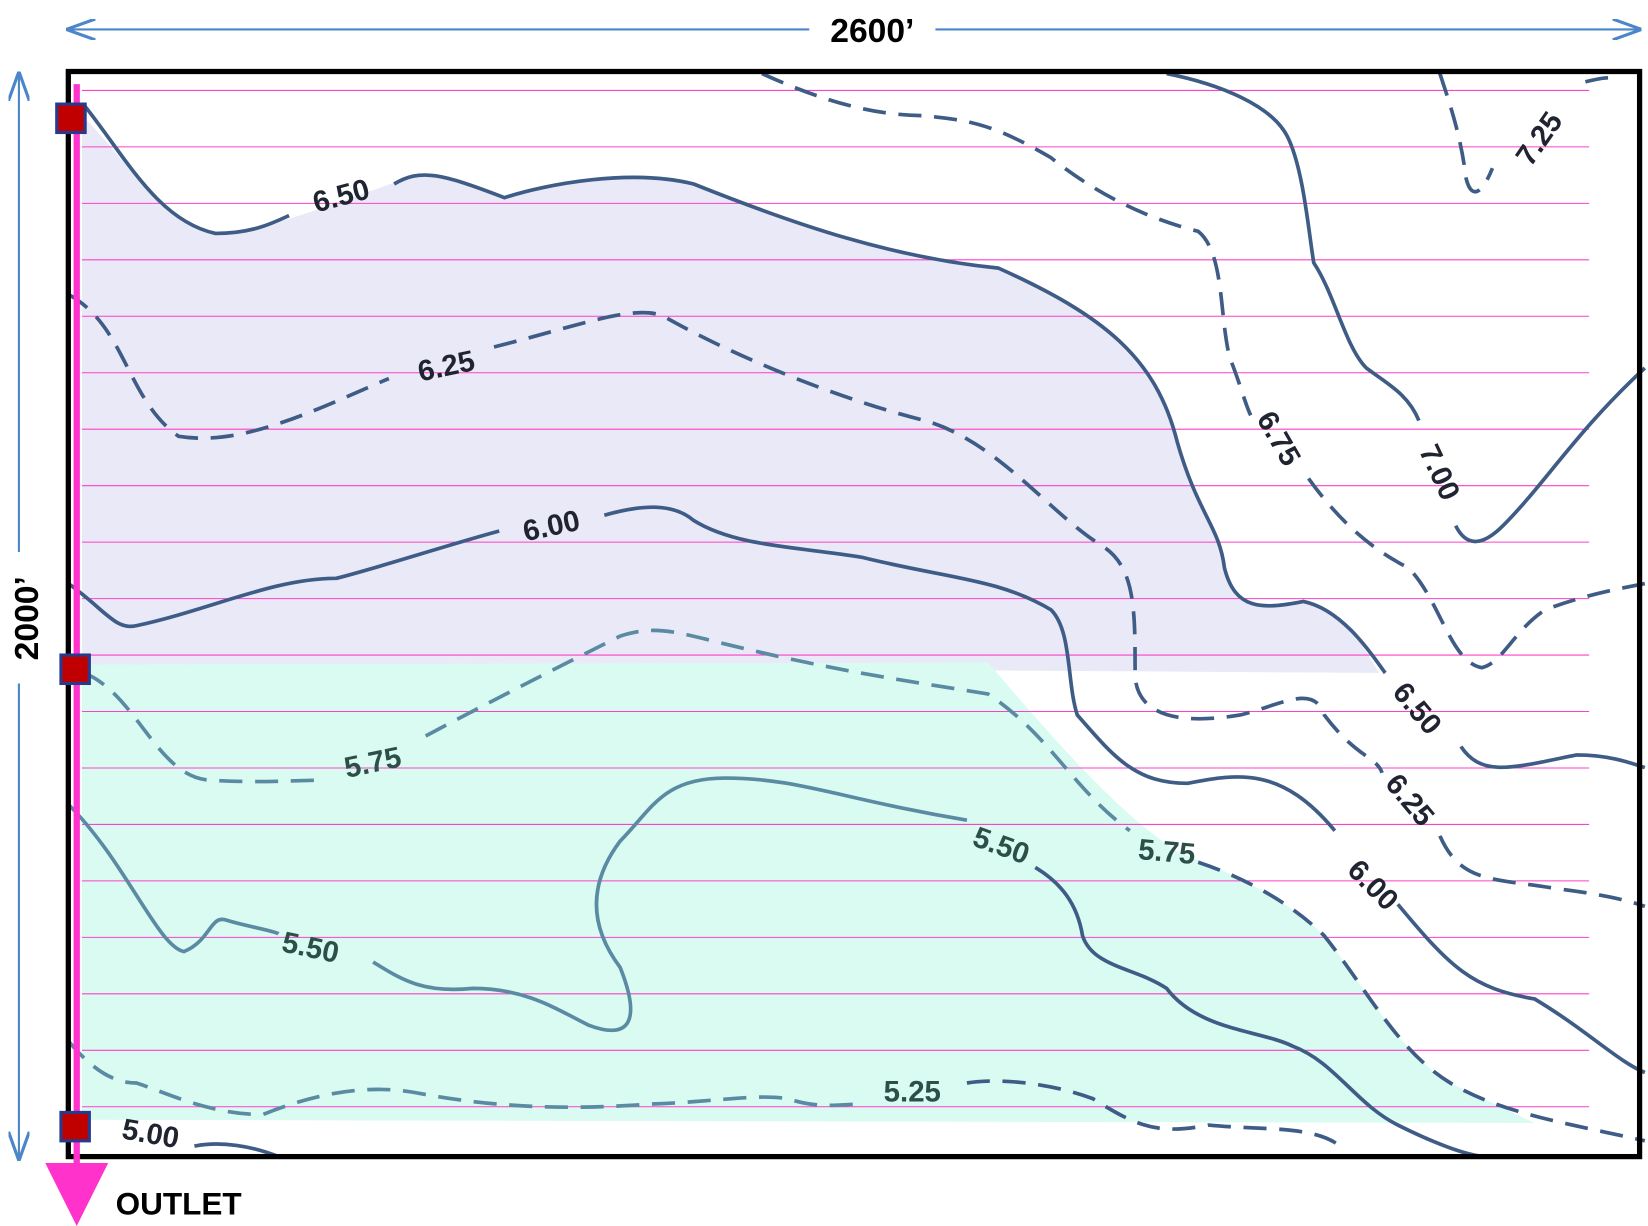 Image resolution: width=1648 pixels, height=1226 pixels. What do you see at coordinates (179, 1203) in the screenshot?
I see `outlet-label: OUTLET` at bounding box center [179, 1203].